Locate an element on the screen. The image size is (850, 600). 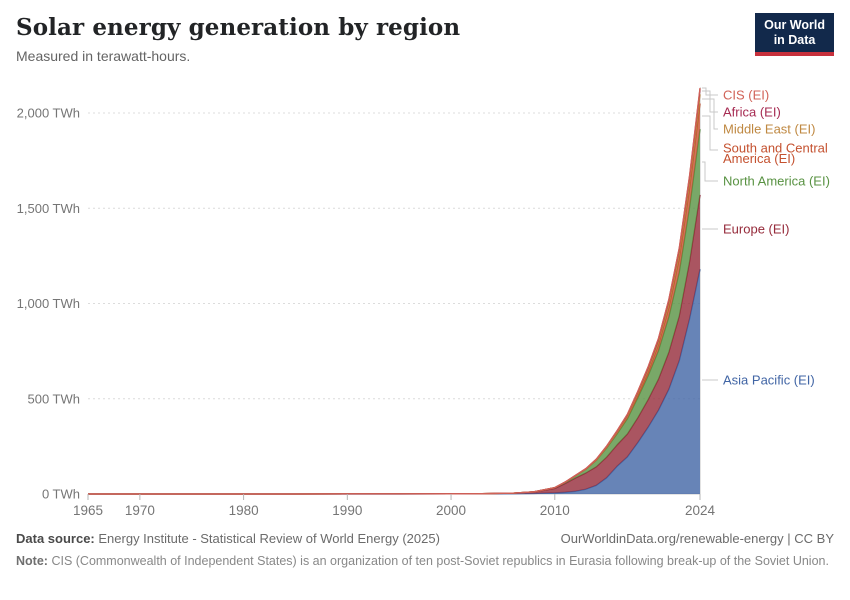
legend-label-cis-ei: CIS (EI) is located at coordinates (746, 95).